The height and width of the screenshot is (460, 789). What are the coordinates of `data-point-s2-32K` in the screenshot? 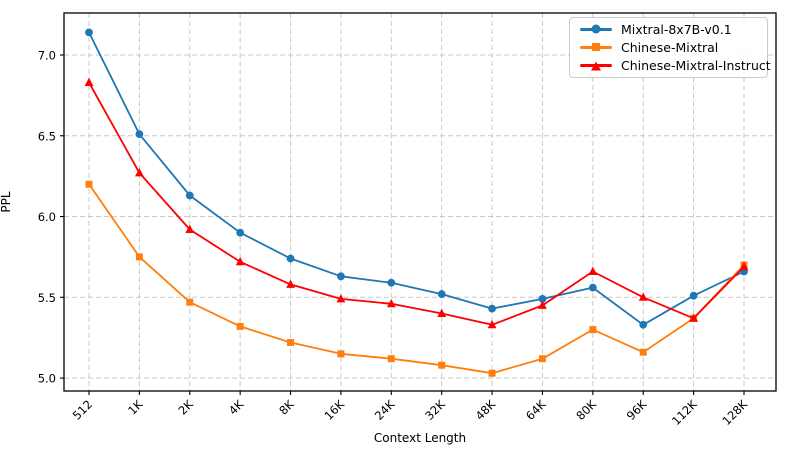 It's located at (442, 312).